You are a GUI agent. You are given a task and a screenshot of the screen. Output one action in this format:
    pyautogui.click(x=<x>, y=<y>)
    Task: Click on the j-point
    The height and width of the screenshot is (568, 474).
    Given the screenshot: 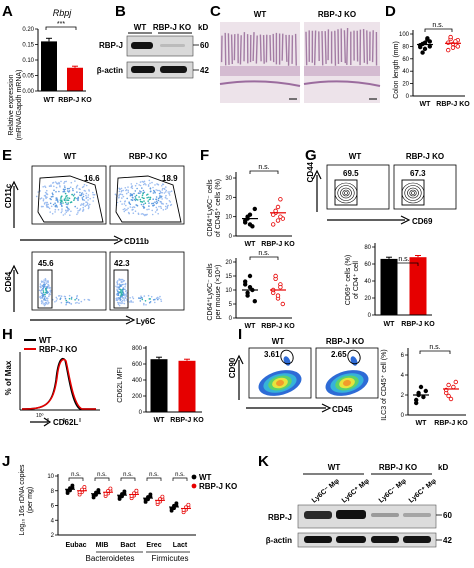 What is the action you would take?
    pyautogui.click(x=188, y=504)
    